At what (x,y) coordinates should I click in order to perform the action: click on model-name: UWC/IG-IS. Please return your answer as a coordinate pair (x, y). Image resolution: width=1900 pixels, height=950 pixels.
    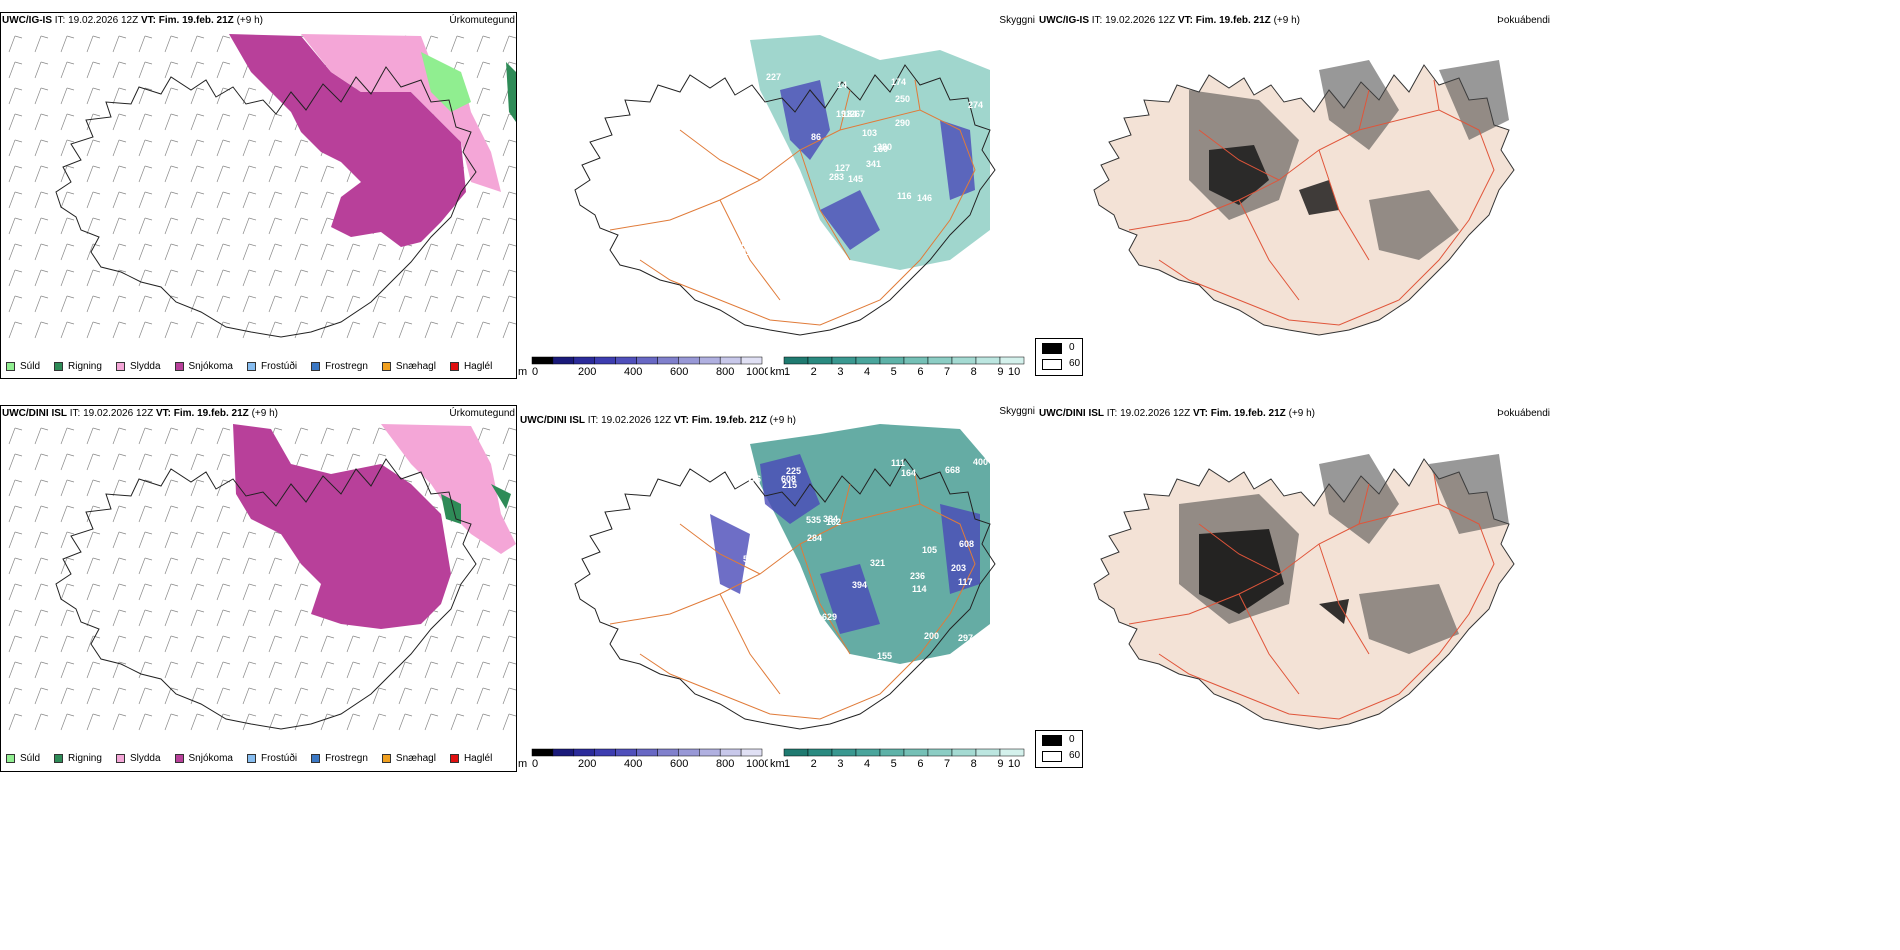
    Looking at the image, I should click on (27, 20).